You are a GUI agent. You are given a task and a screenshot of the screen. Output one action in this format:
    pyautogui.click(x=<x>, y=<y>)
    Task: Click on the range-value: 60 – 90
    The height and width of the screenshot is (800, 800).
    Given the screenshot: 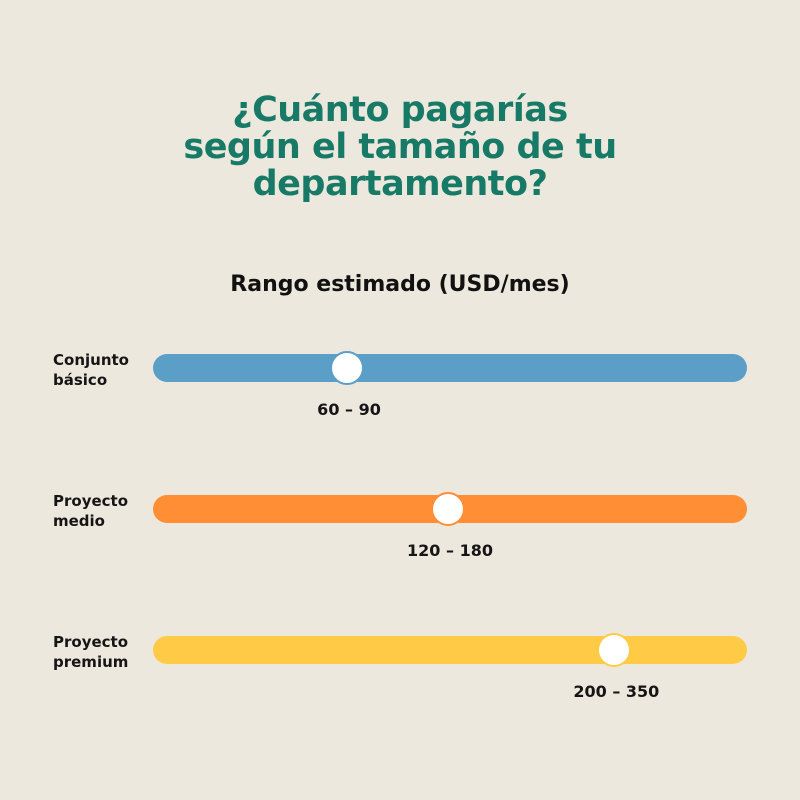 What is the action you would take?
    pyautogui.click(x=349, y=409)
    